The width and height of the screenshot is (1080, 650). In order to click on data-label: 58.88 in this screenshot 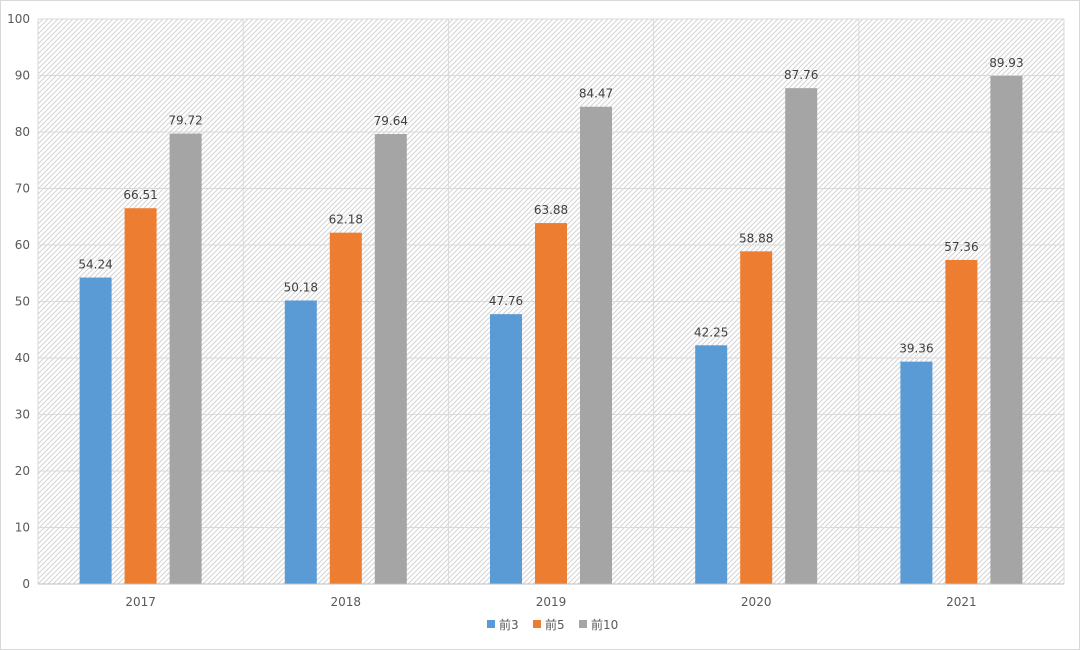, I will do `click(756, 238)`.